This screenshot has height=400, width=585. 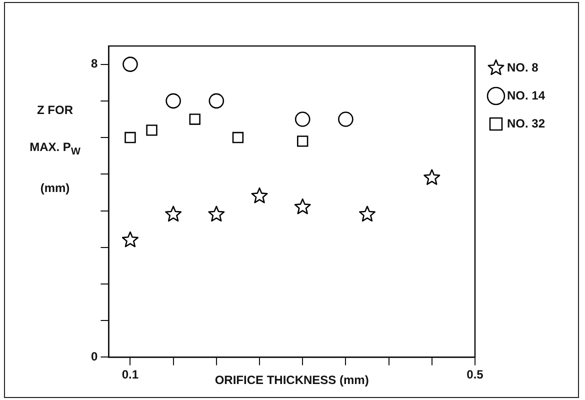 What do you see at coordinates (475, 375) in the screenshot?
I see `x-tick-label: 0.5` at bounding box center [475, 375].